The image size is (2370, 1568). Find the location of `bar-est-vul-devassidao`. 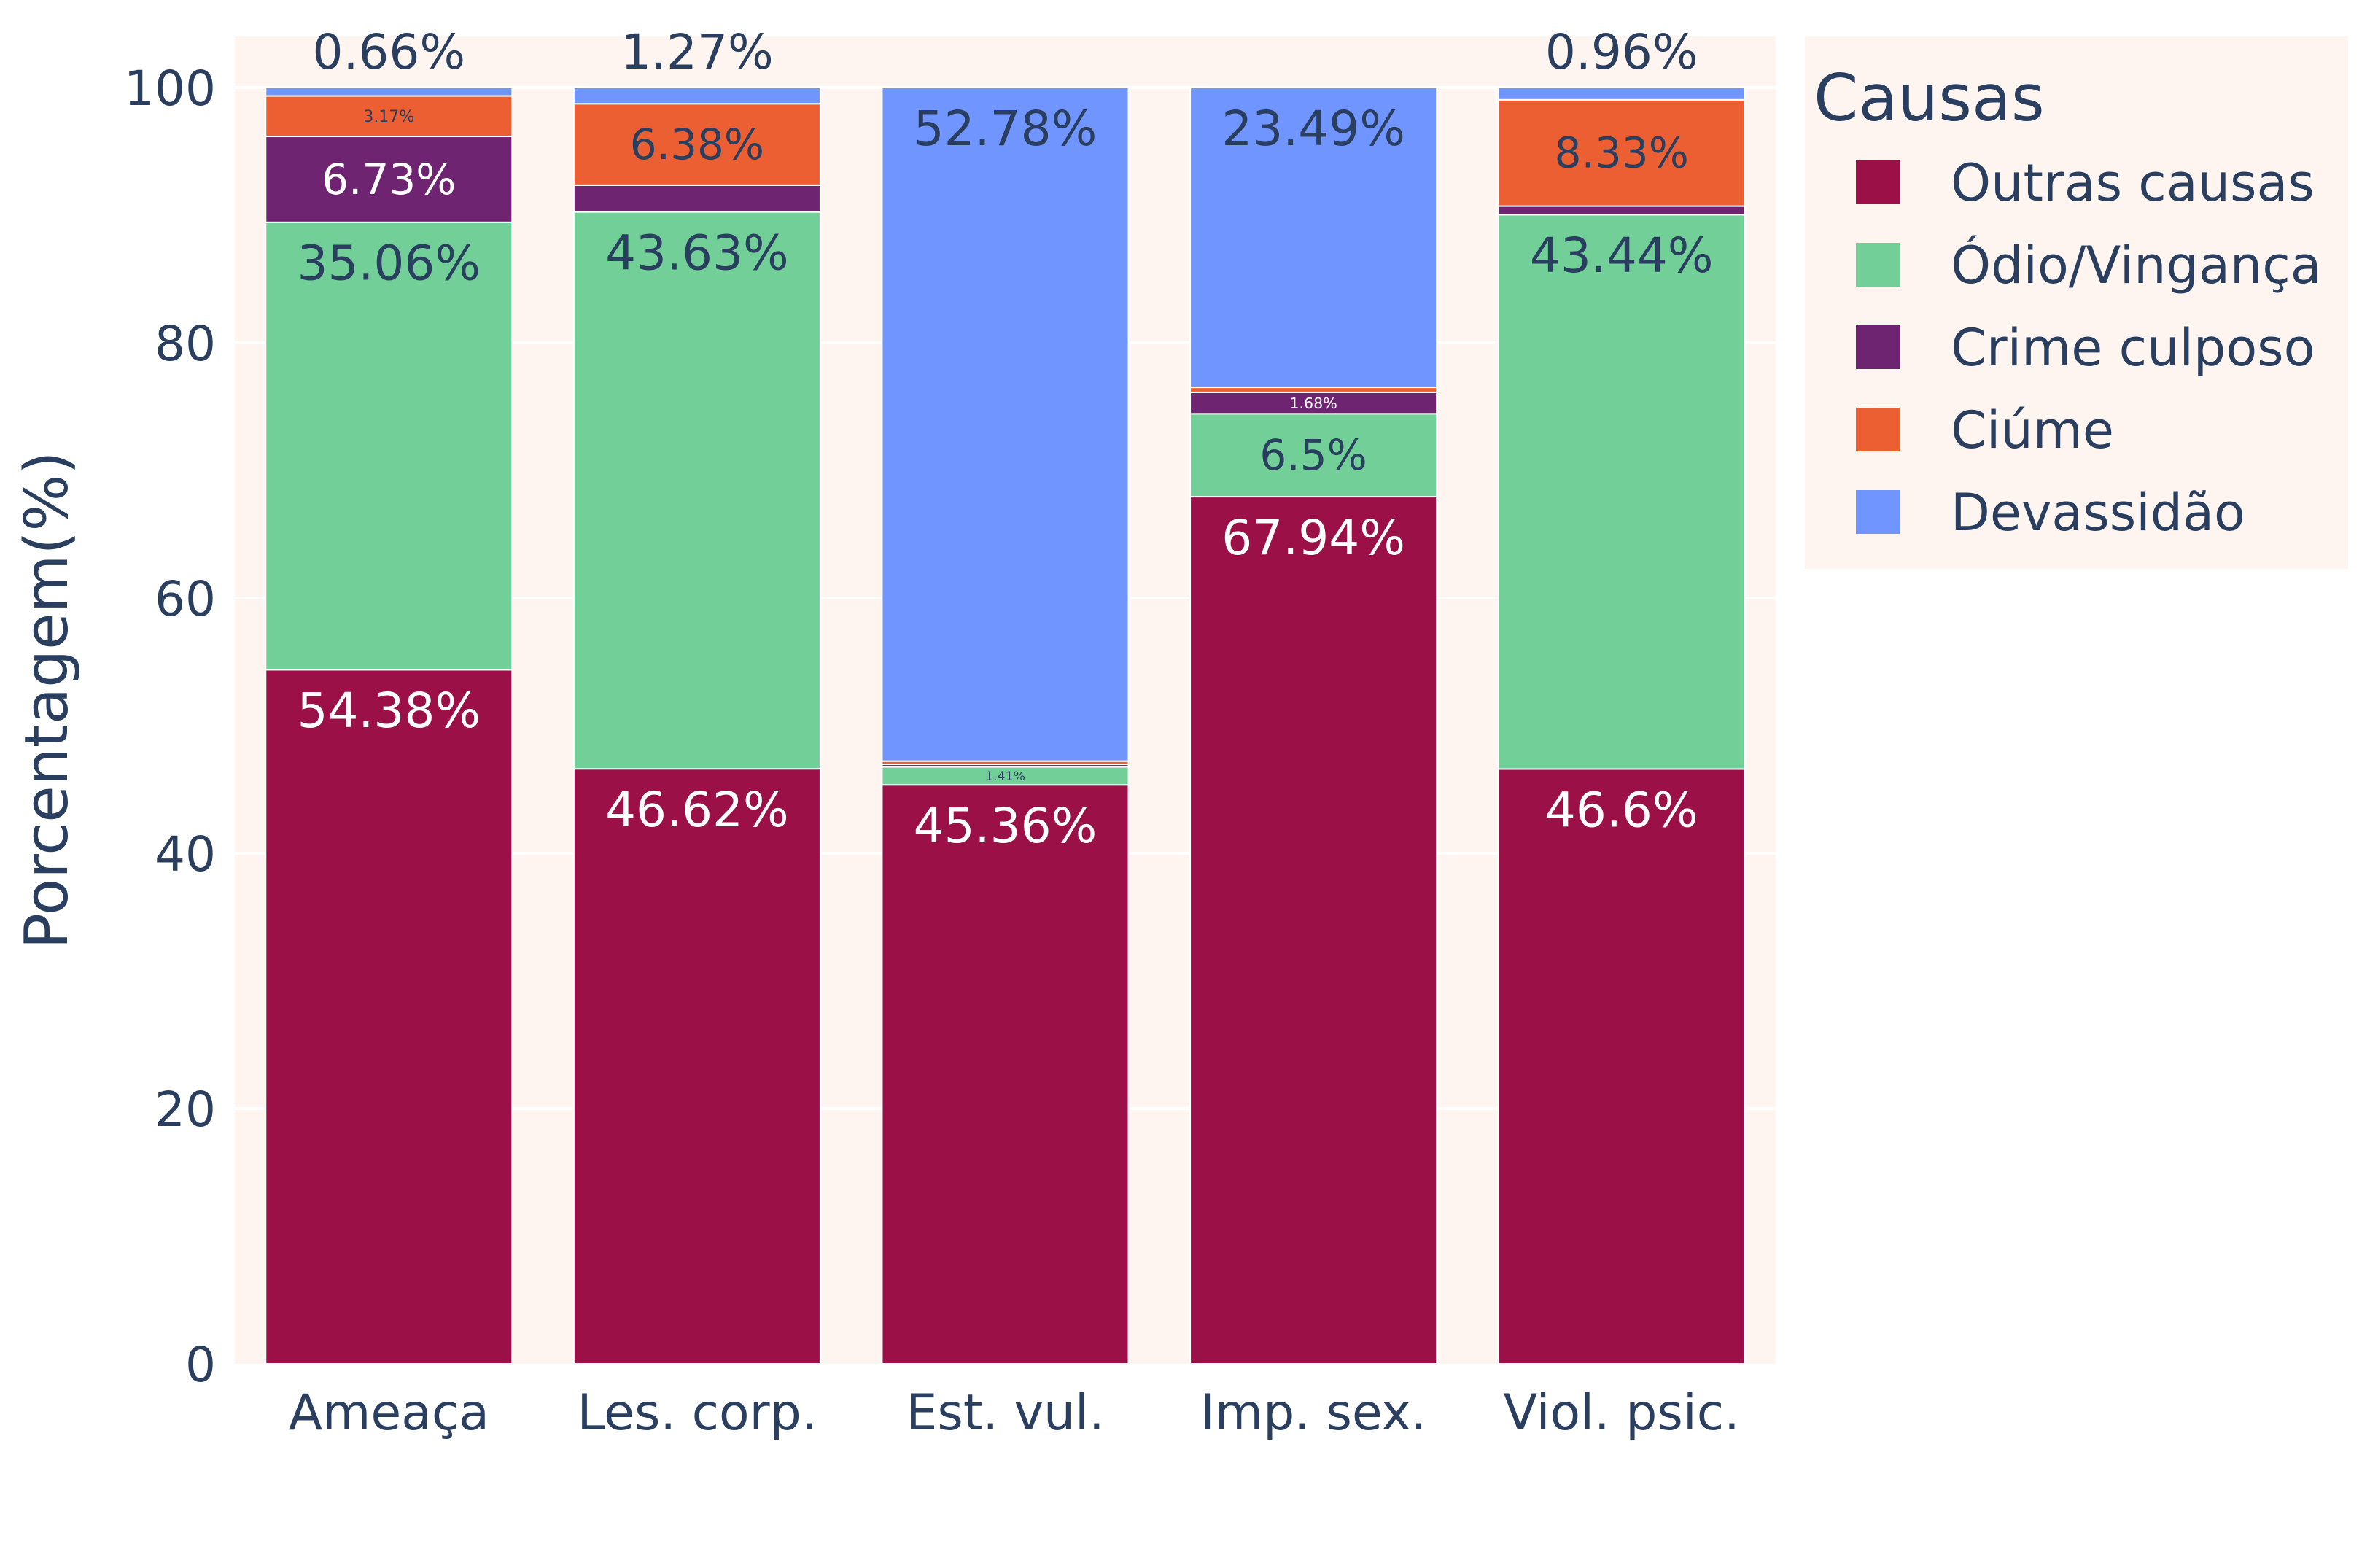

bar-est-vul-devassidao is located at coordinates (1005, 424).